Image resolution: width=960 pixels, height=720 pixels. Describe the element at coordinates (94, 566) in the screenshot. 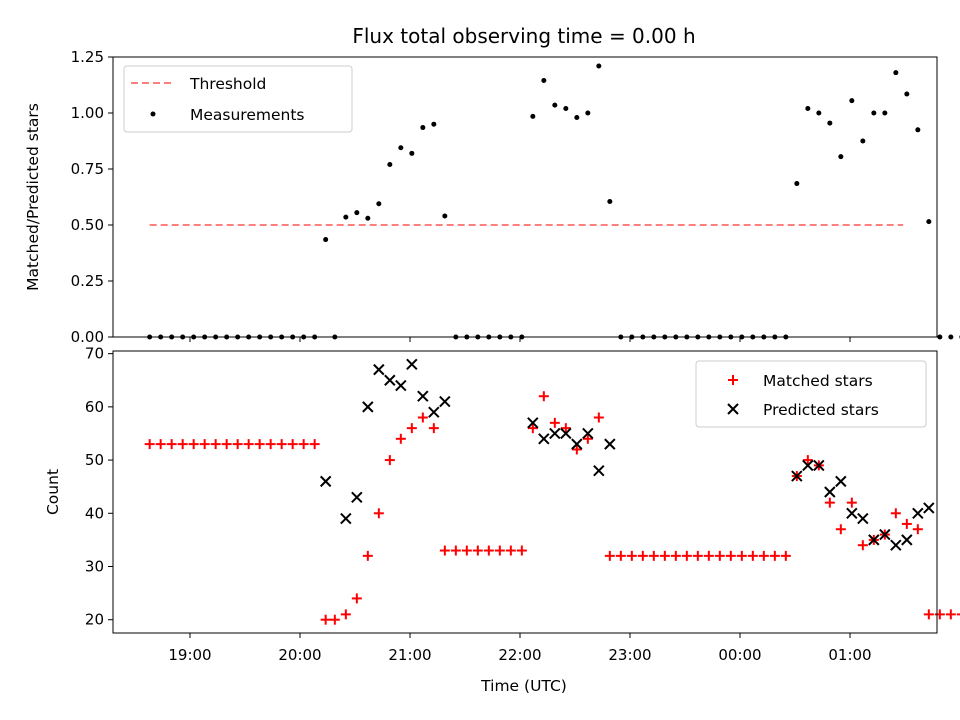

I see `bottom-y-tick-label: 30` at that location.